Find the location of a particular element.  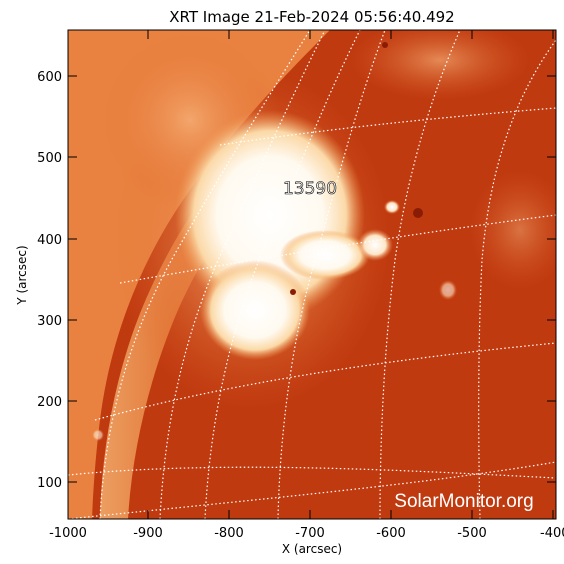

y-tick-label: 500 is located at coordinates (49, 158).